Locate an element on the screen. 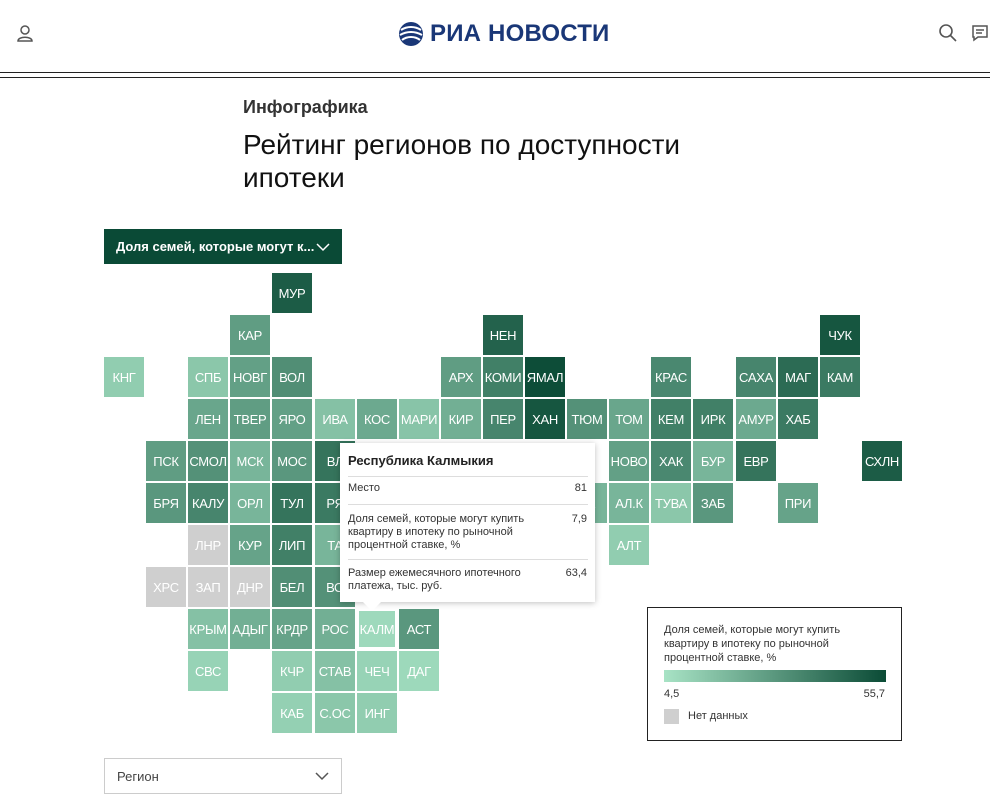 The height and width of the screenshot is (794, 990). region-tile: СВС is located at coordinates (208, 671).